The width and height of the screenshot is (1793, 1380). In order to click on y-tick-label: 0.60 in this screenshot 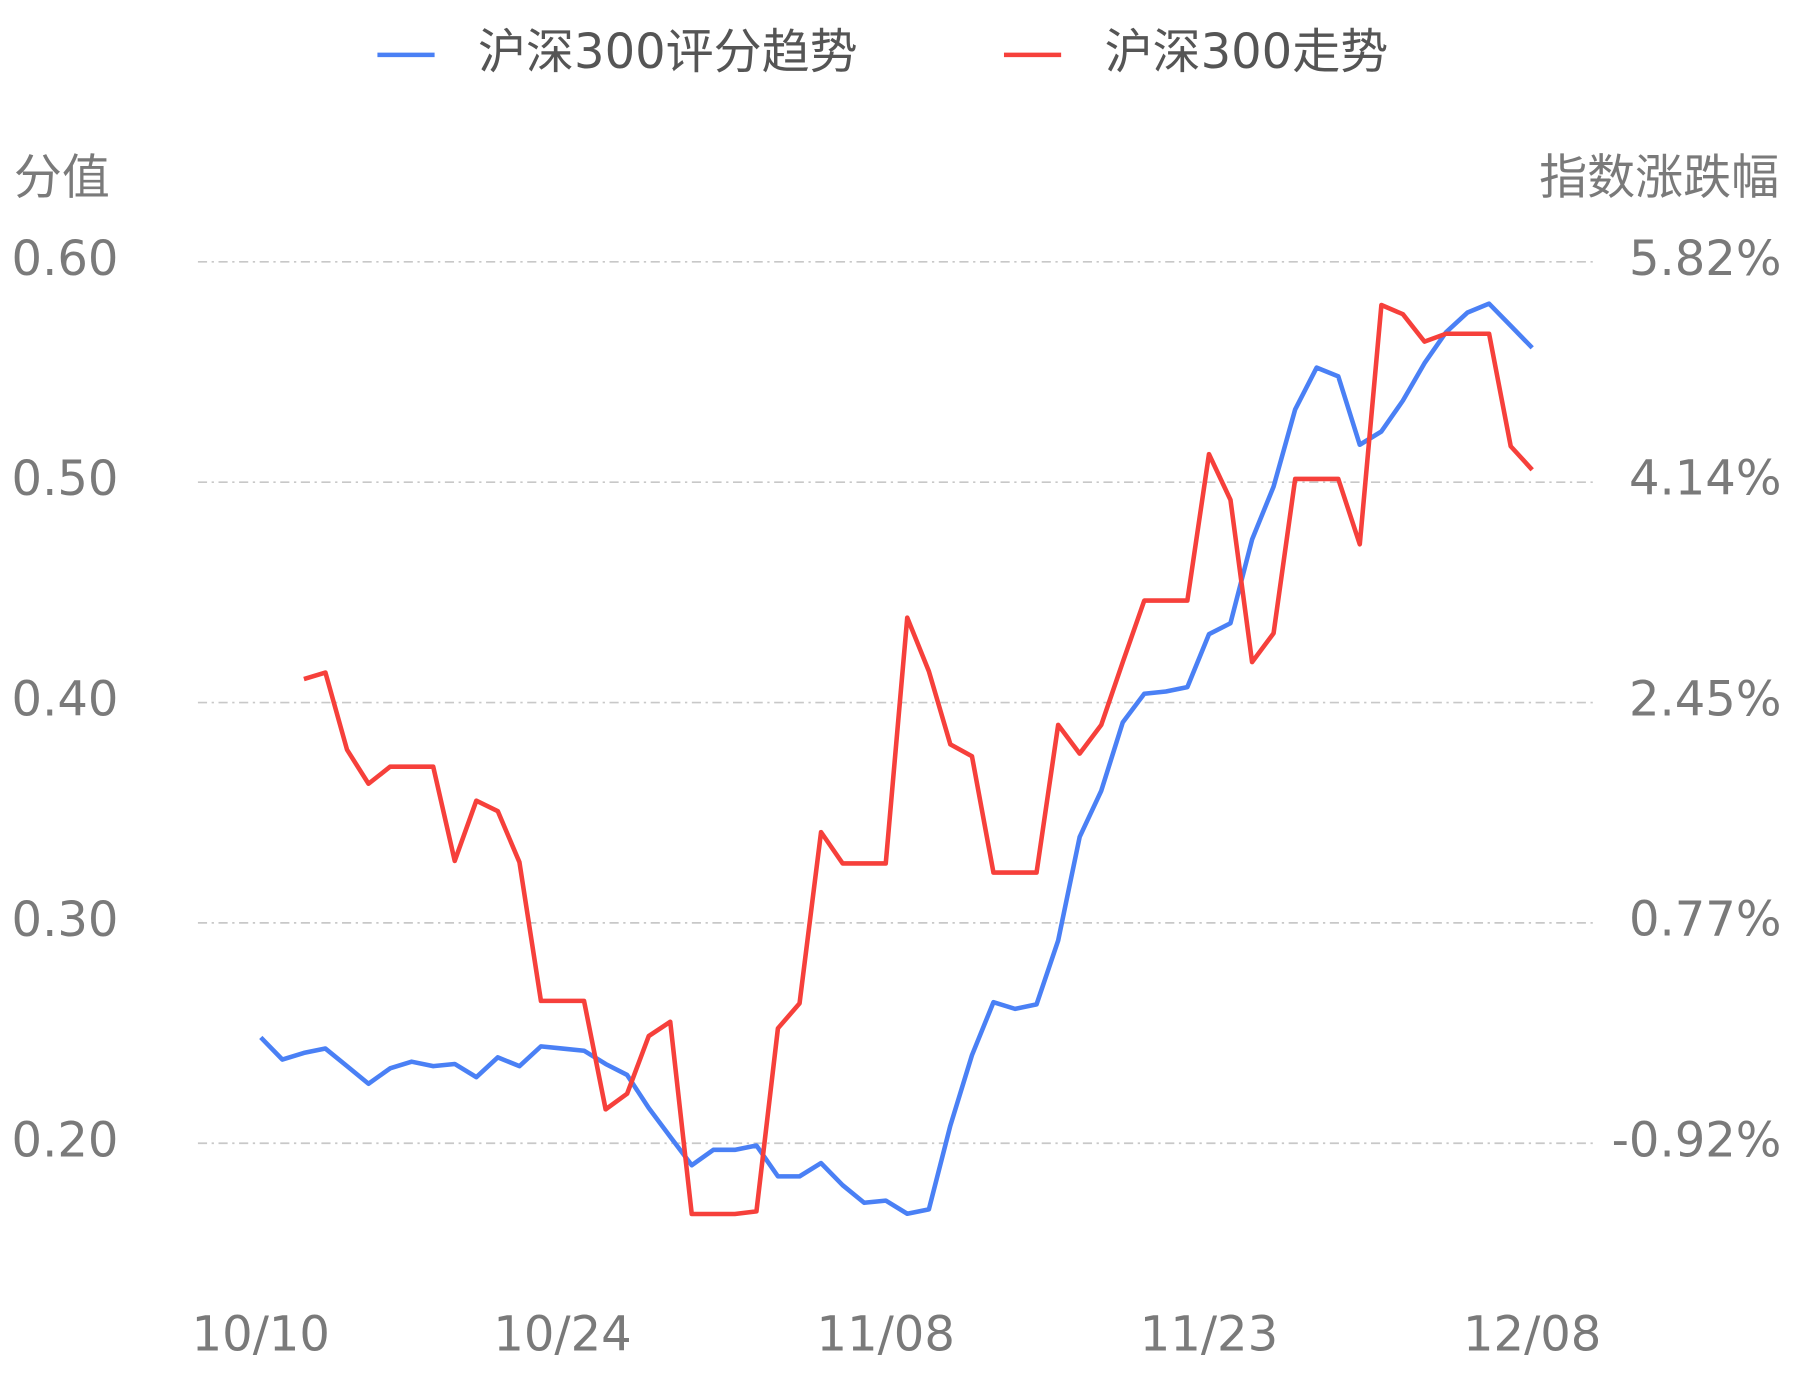, I will do `click(65, 259)`.